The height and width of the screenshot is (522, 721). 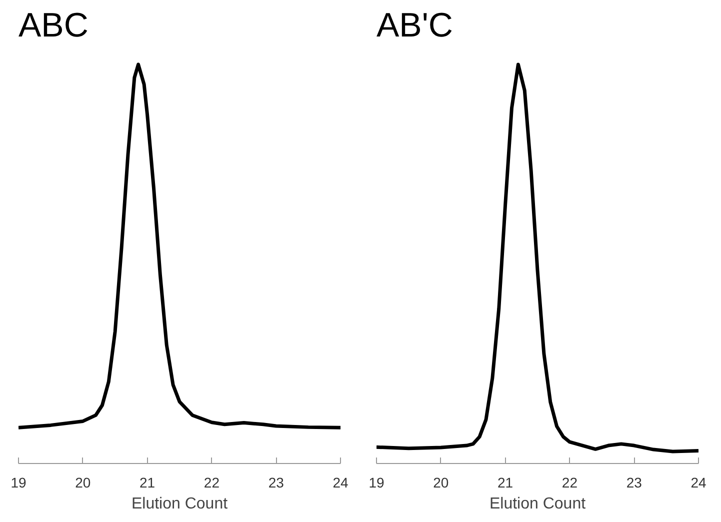 What do you see at coordinates (53, 25) in the screenshot?
I see `chart-title: ABC` at bounding box center [53, 25].